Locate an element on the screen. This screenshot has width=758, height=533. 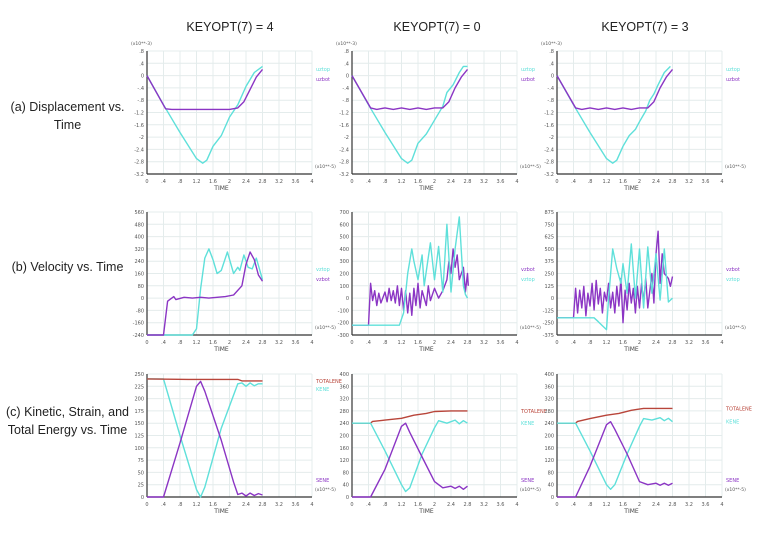
y-tick-label: 200 is located at coordinates (344, 437).